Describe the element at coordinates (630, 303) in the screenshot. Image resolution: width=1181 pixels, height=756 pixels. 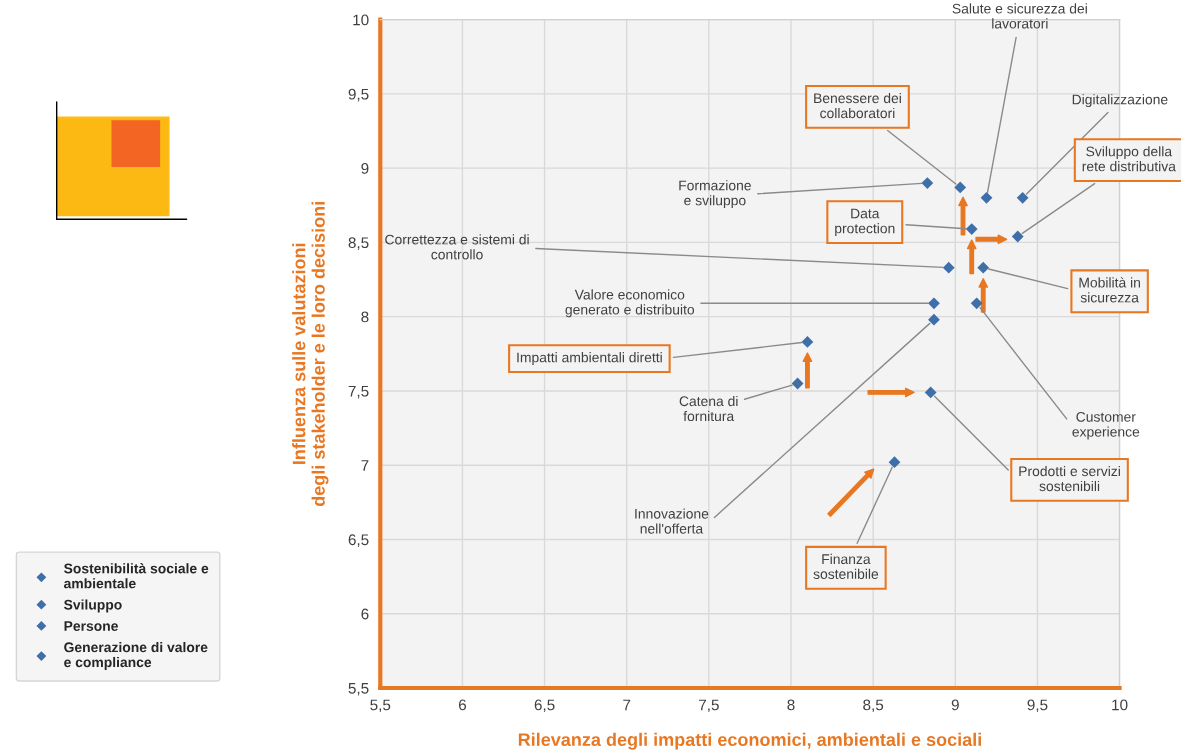
I see `annotation: Valore economico generato e distribuito` at that location.